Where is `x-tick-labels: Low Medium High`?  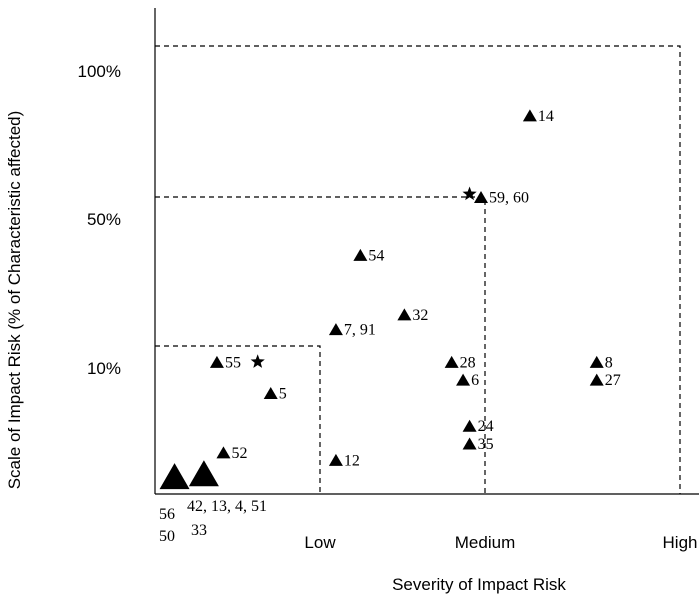
x-tick-labels: Low Medium High is located at coordinates (500, 542).